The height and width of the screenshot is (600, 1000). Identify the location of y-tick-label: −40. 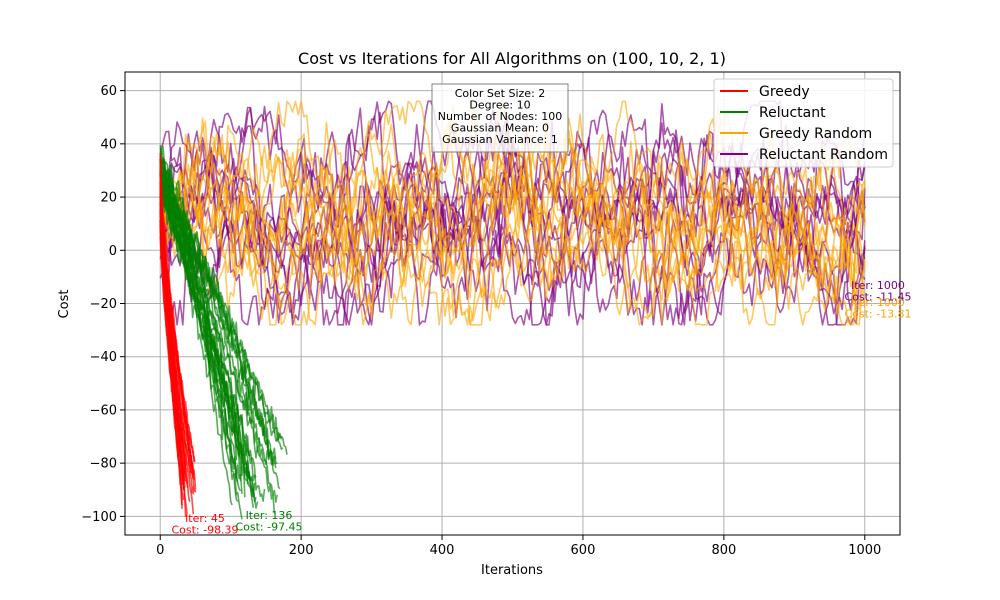
(103, 357).